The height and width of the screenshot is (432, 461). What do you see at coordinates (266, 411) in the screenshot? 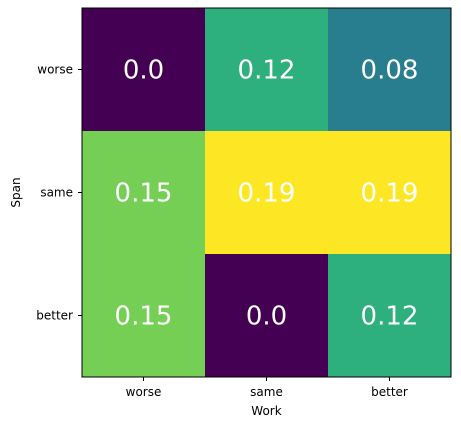
I see `x-axis-label: Work` at bounding box center [266, 411].